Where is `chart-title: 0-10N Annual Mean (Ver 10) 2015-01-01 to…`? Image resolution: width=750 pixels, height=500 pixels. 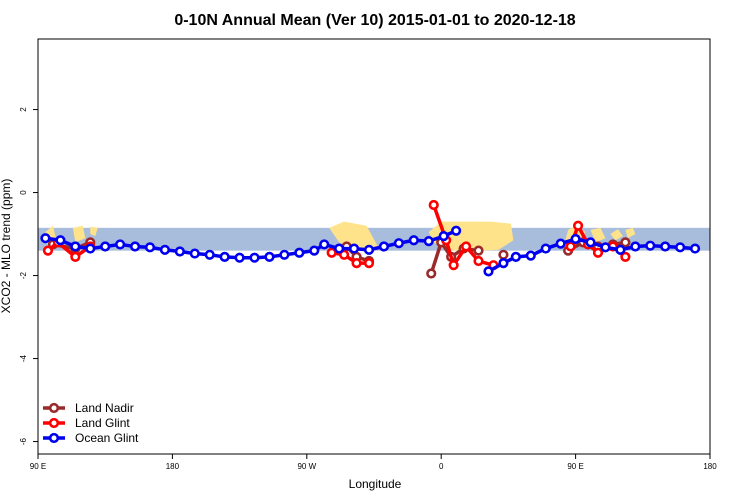 chart-title: 0-10N Annual Mean (Ver 10) 2015-01-01 to… is located at coordinates (374, 20).